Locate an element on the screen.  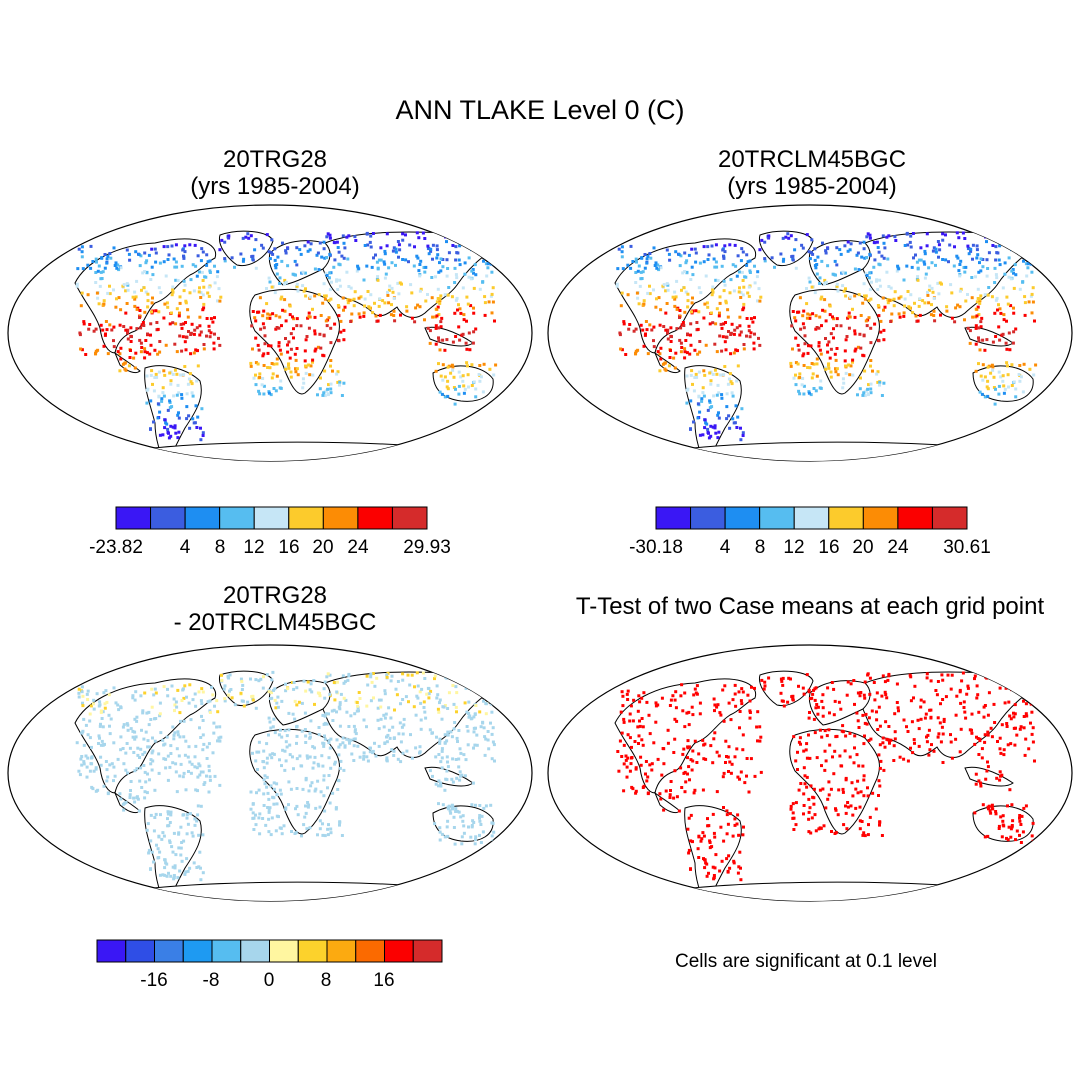
colorbar-1-tick: 8 is located at coordinates (220, 547).